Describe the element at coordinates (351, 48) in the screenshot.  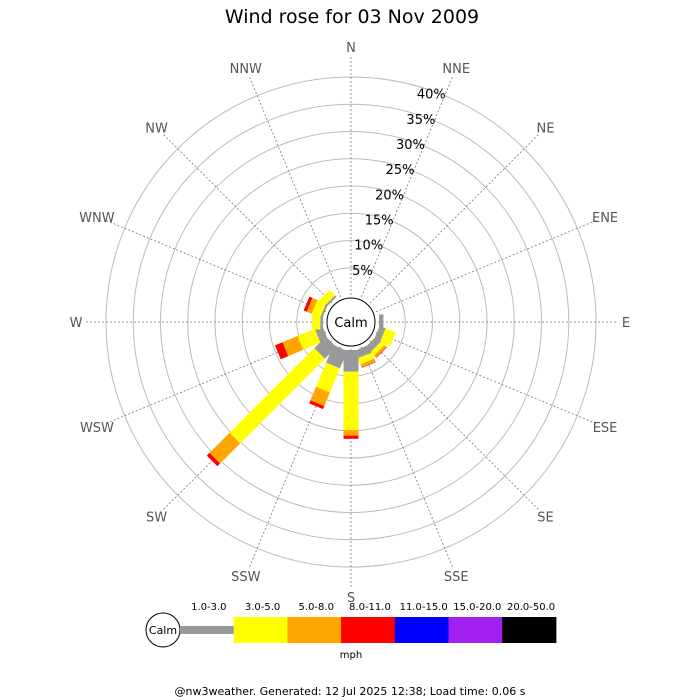
I see `direction-label-n: N` at that location.